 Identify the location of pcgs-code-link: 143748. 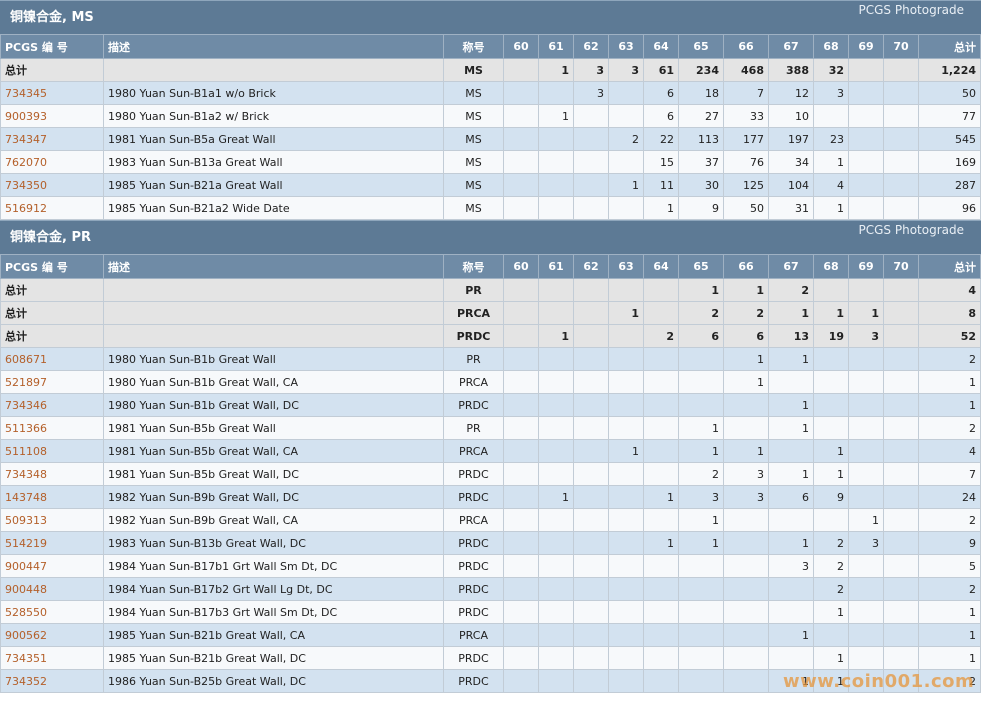
(26, 497).